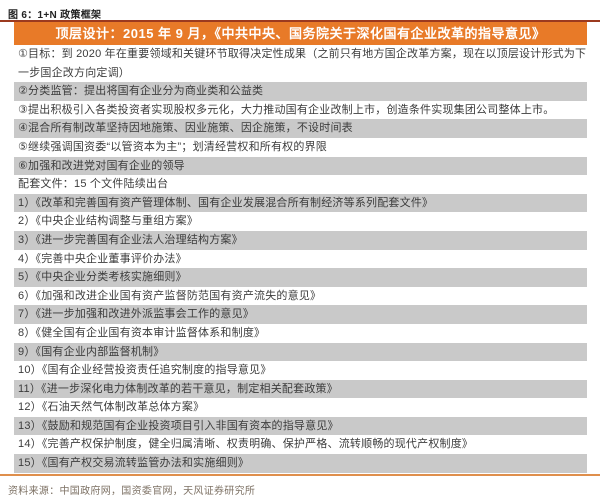  Describe the element at coordinates (132, 491) in the screenshot. I see `source-note: 资料来源：中国政府网，国资委官网，天风证券研究所` at that location.